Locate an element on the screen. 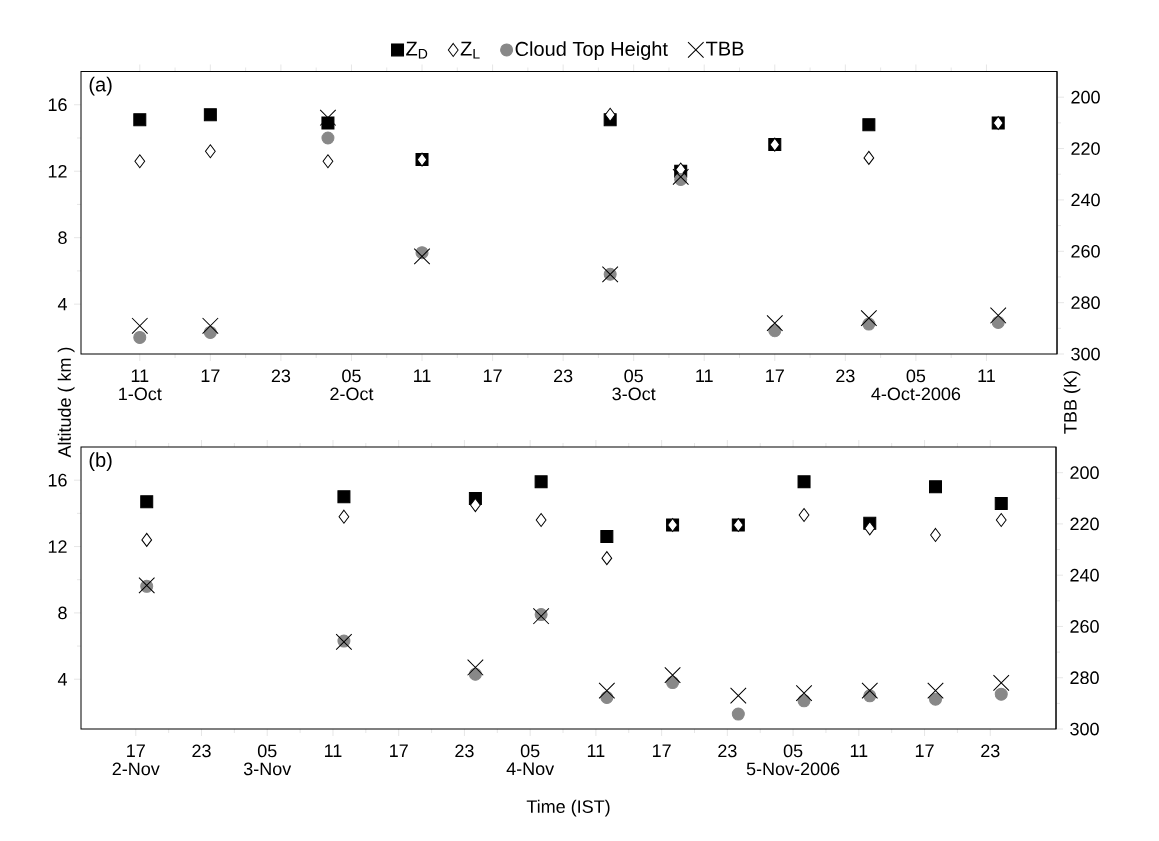 This screenshot has width=1159, height=841. text: 3-Nov is located at coordinates (267, 769).